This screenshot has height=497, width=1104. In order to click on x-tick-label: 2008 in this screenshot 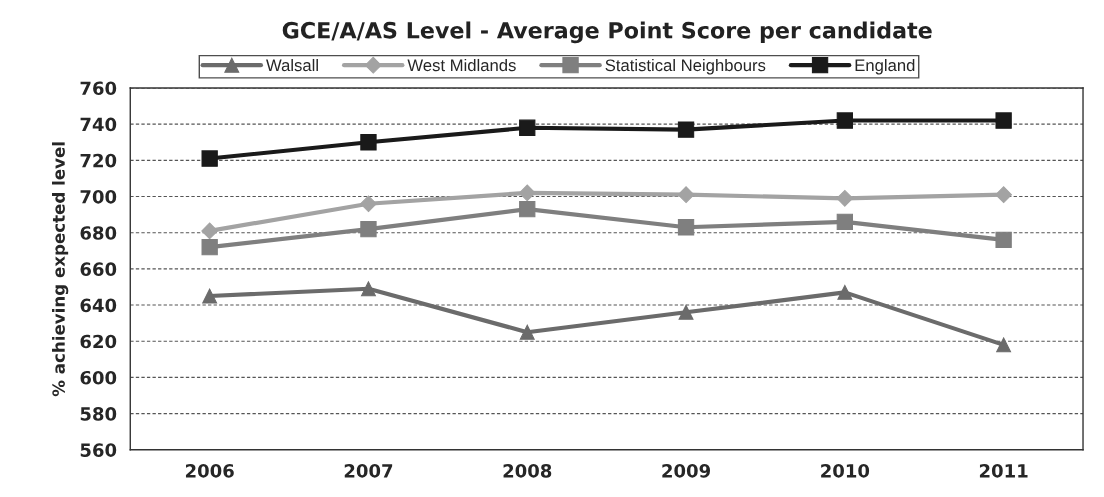, I will do `click(527, 470)`.